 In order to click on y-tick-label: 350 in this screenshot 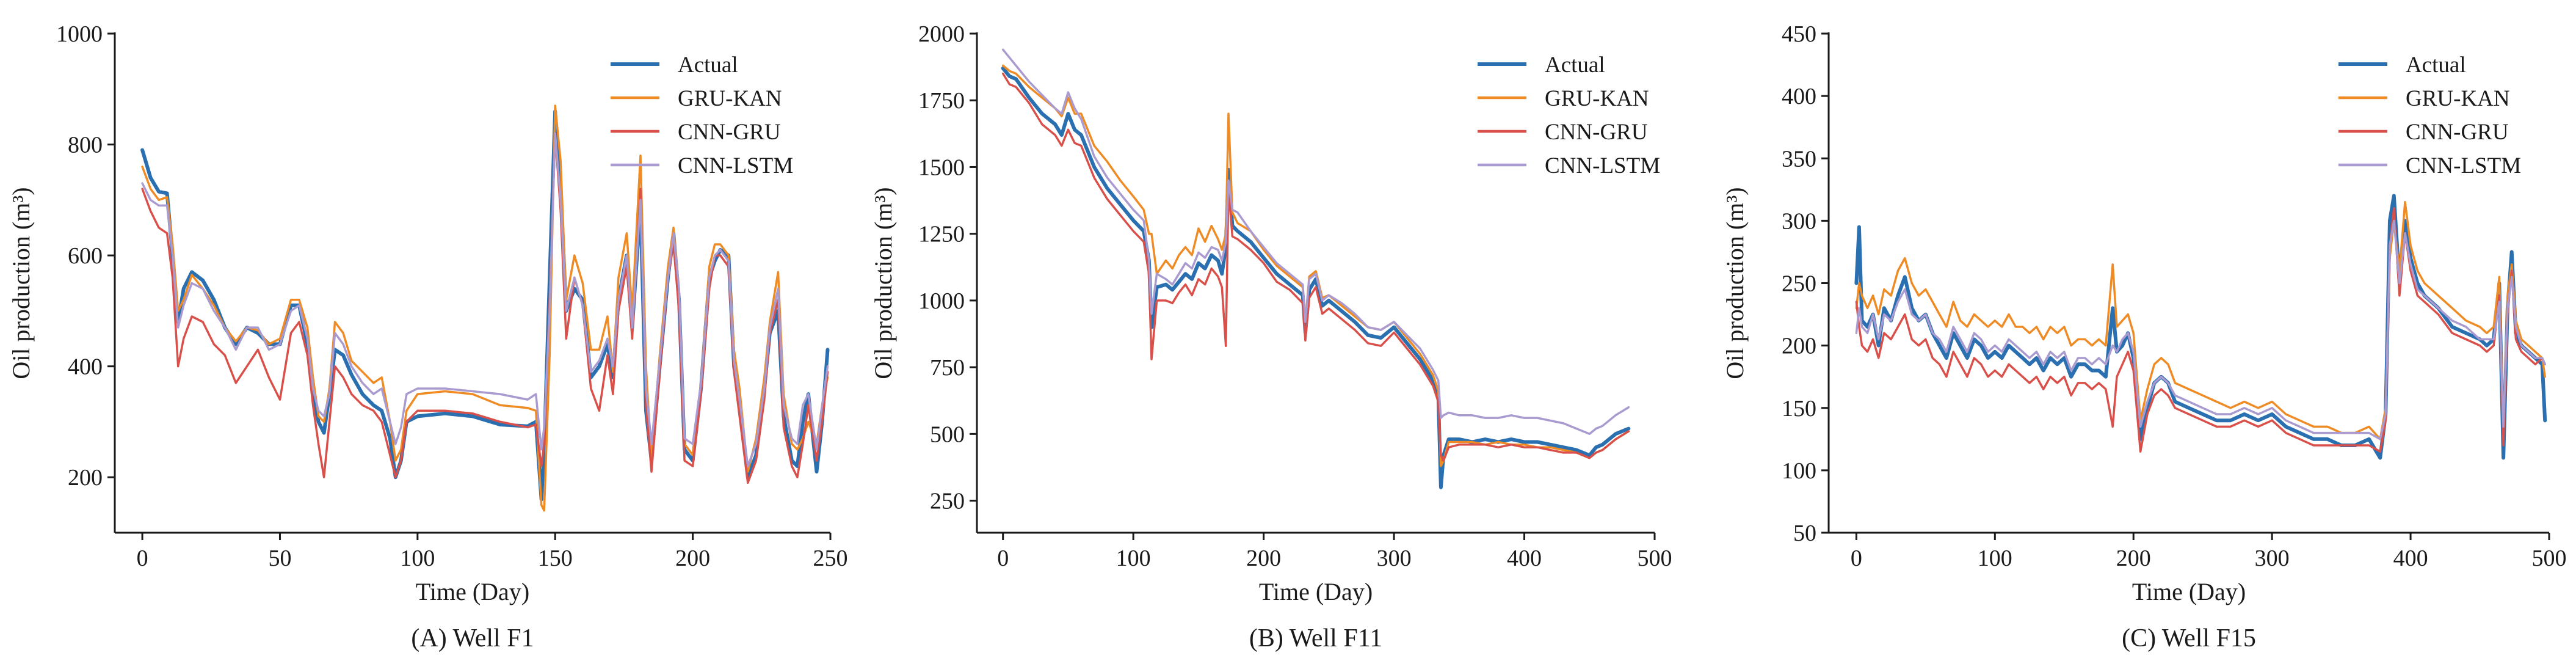, I will do `click(1799, 159)`.